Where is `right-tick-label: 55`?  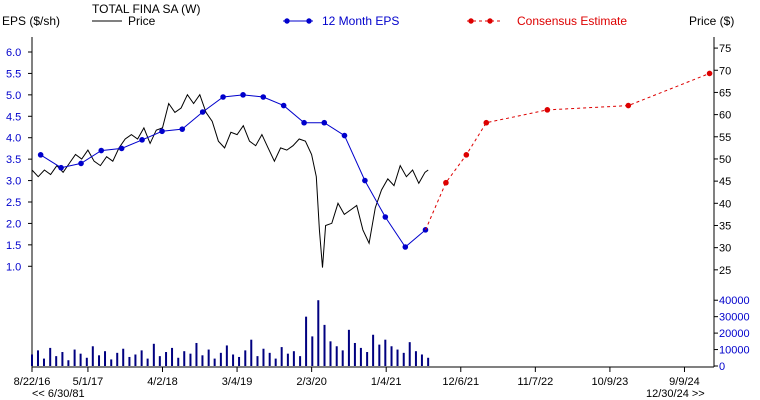 right-tick-label: 55 is located at coordinates (725, 138).